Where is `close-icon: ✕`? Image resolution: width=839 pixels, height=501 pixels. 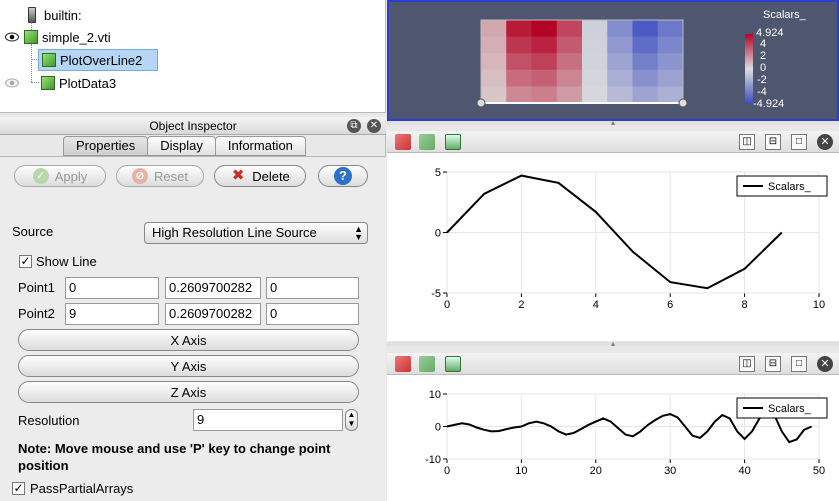
close-icon: ✕ is located at coordinates (374, 126).